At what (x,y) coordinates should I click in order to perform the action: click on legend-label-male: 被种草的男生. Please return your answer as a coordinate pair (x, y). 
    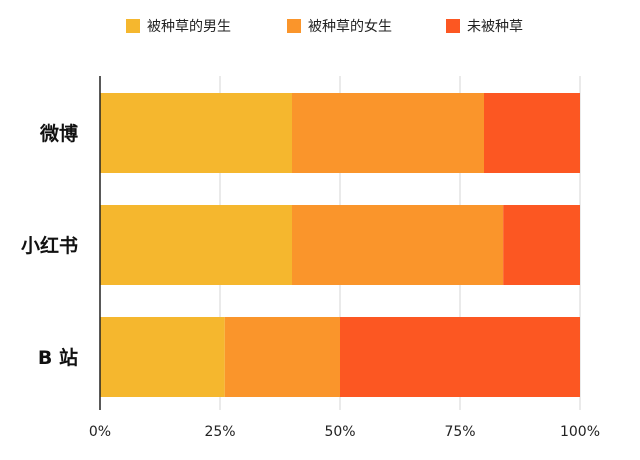
    Looking at the image, I should click on (189, 27).